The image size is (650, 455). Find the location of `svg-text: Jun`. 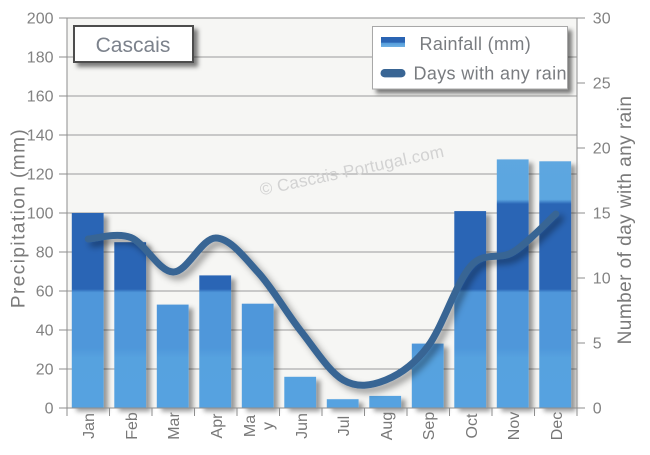

svg-text: Jun is located at coordinates (302, 426).